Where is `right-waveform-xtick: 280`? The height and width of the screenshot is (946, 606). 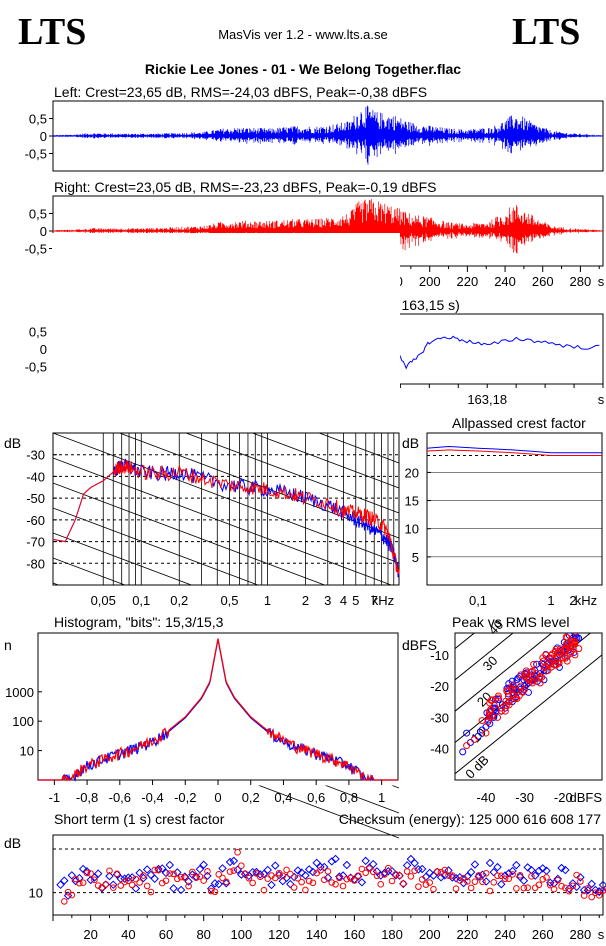
right-waveform-xtick: 280 is located at coordinates (581, 281).